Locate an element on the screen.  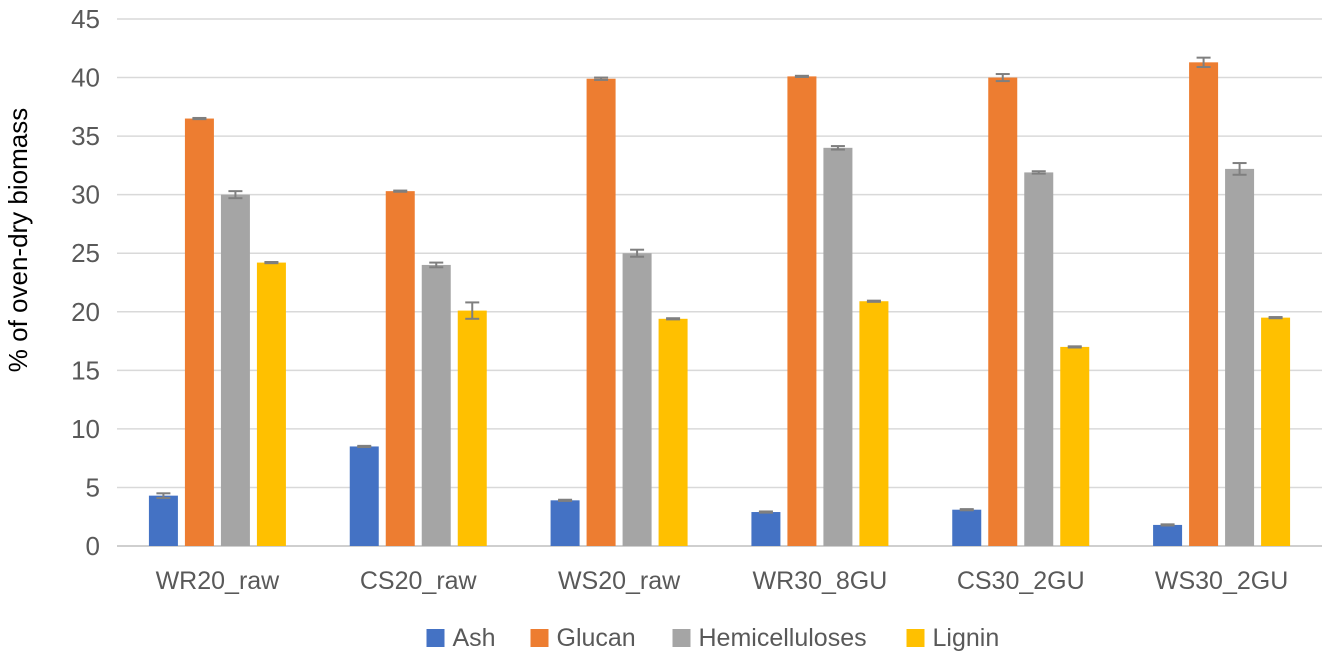
bar-lignin-cs30_2gu is located at coordinates (1075, 446).